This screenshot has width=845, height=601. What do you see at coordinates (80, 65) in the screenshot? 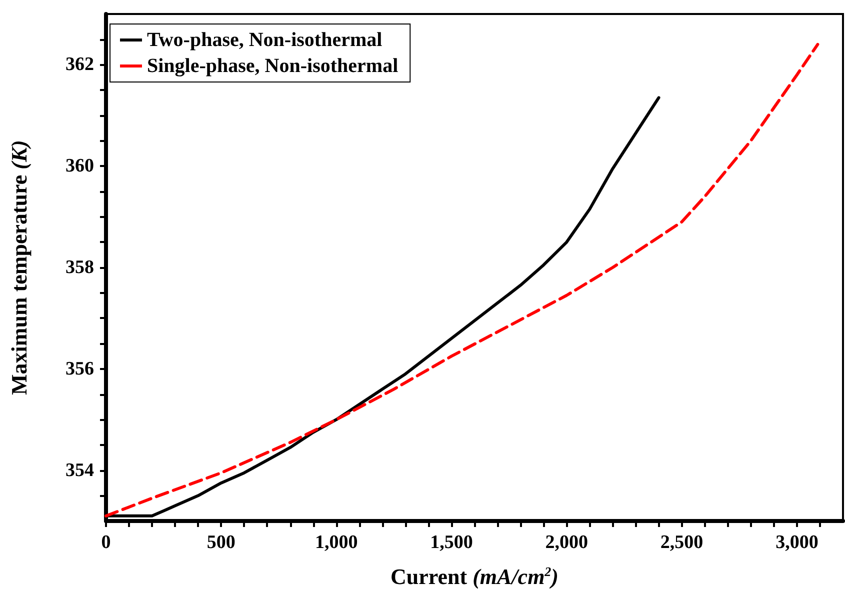
I see `y-tick-label: 362` at bounding box center [80, 65].